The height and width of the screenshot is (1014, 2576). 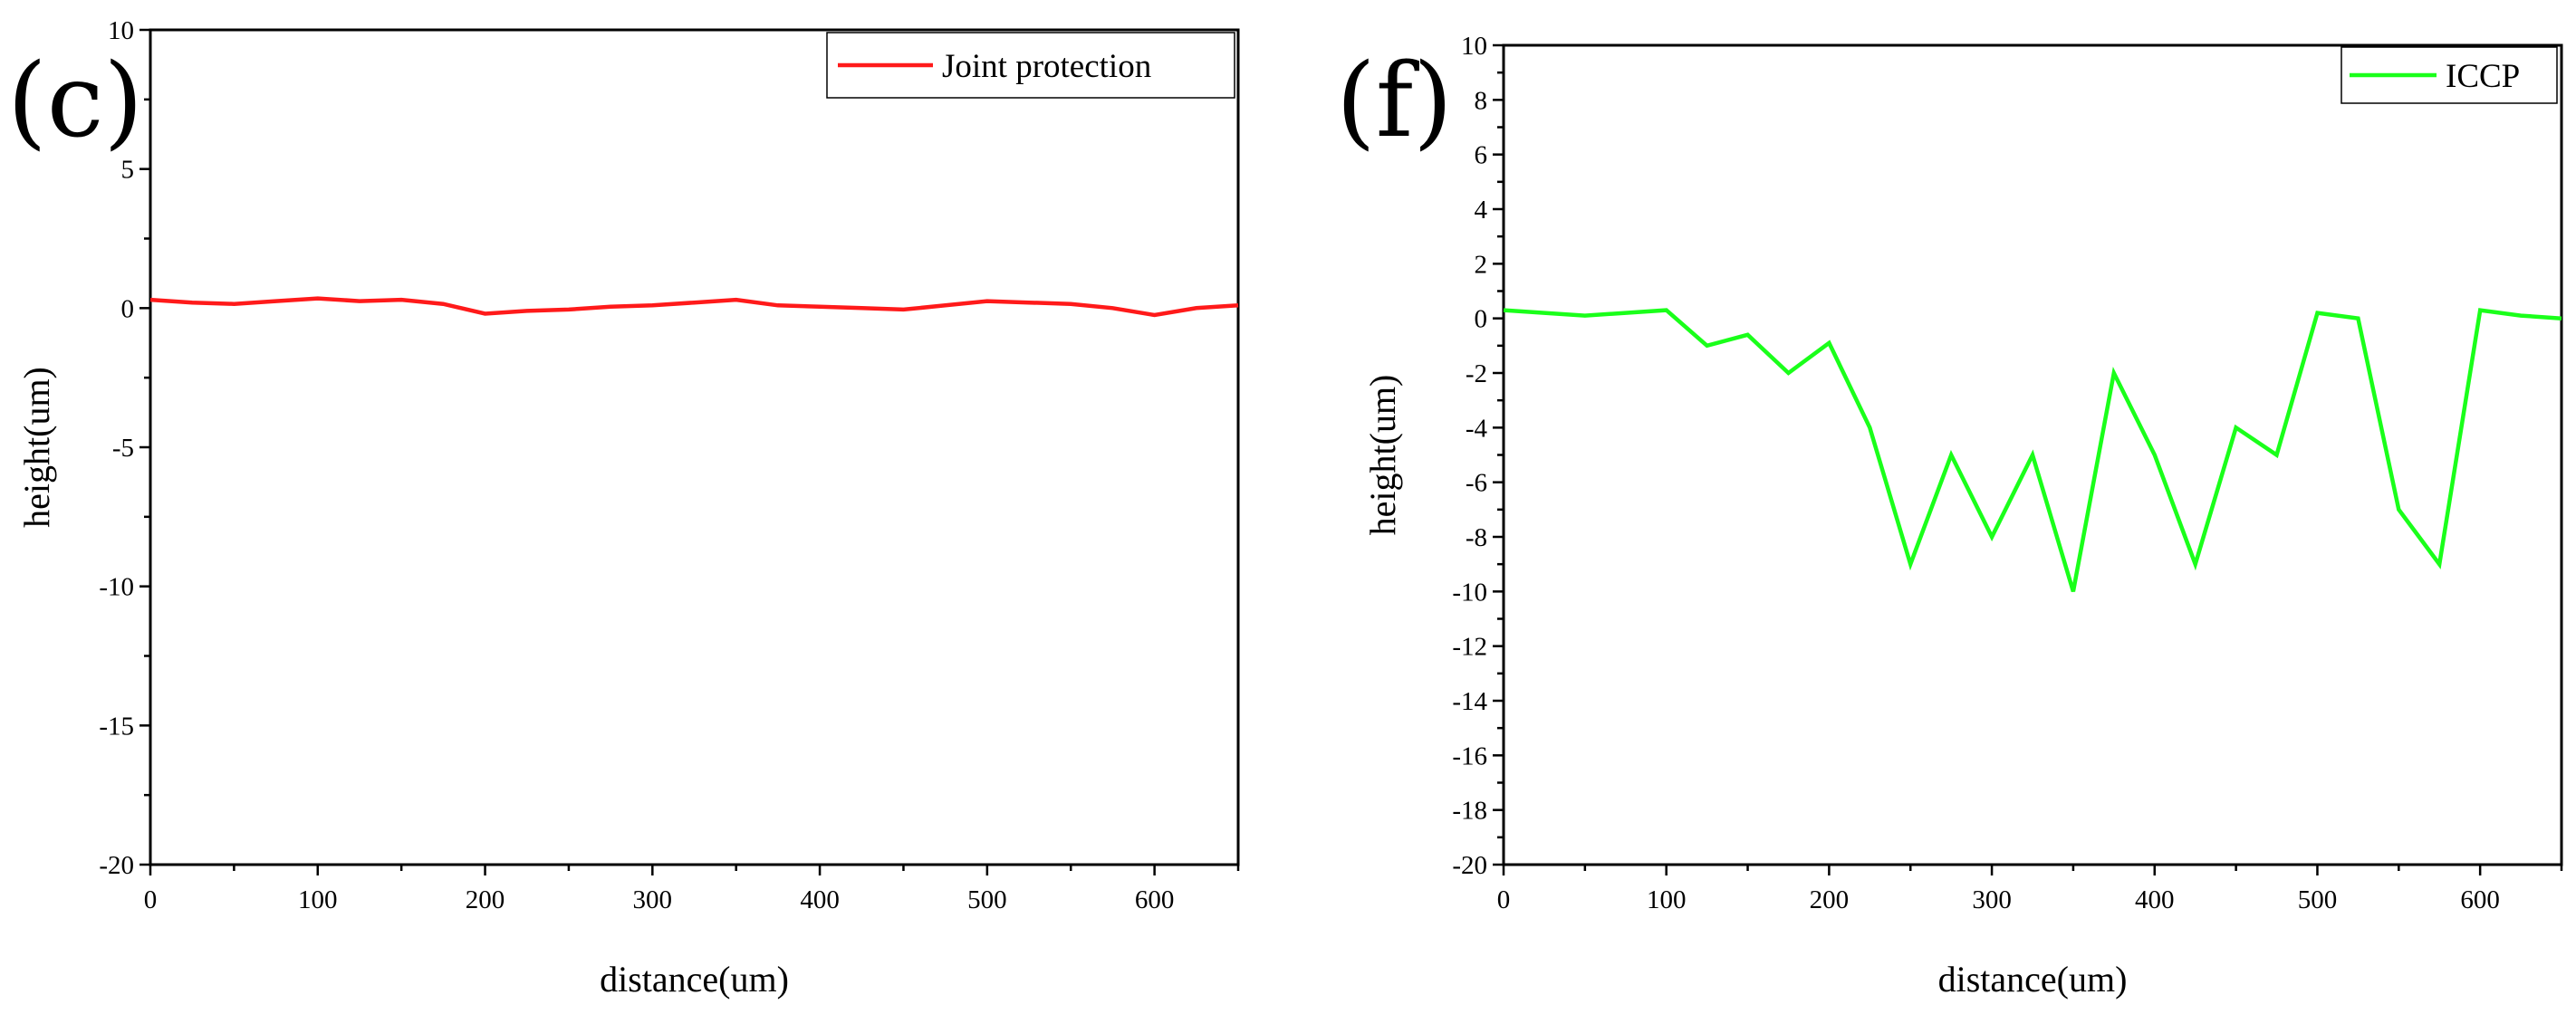 I want to click on y-tick-label: 4, so click(x=1481, y=211).